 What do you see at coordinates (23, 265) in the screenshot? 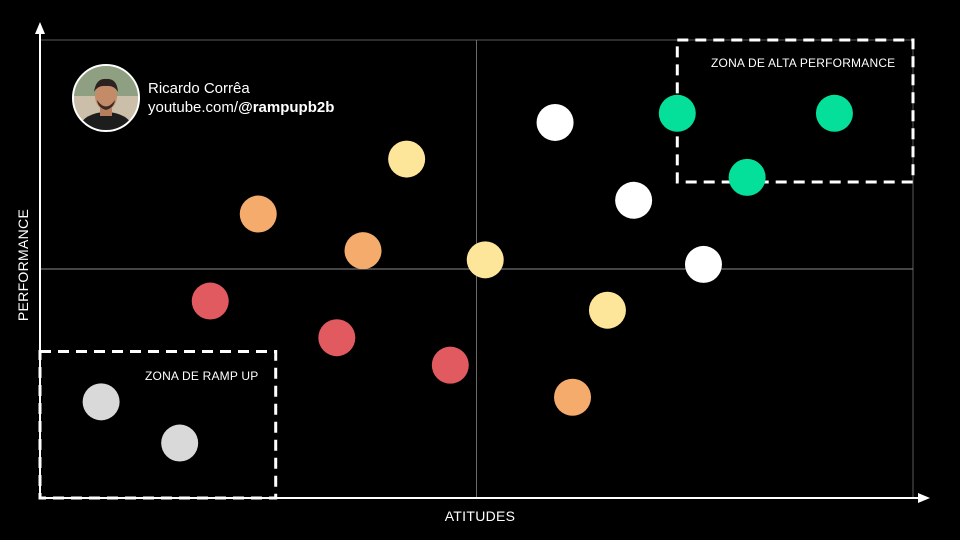
I see `y-axis-label: PERFORMANCE` at bounding box center [23, 265].